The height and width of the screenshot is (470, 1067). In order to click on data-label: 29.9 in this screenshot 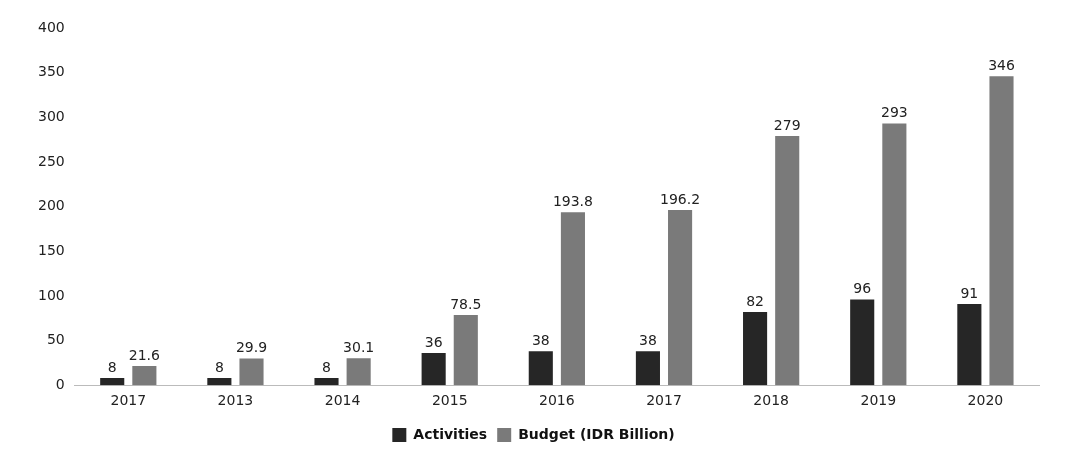, I will do `click(251, 347)`.